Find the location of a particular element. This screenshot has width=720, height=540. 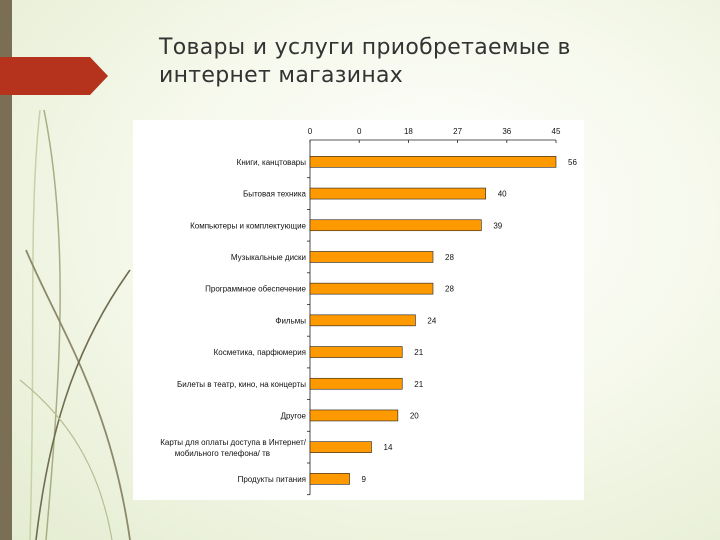

category-label: Косметика, парфюмерия is located at coordinates (260, 352).